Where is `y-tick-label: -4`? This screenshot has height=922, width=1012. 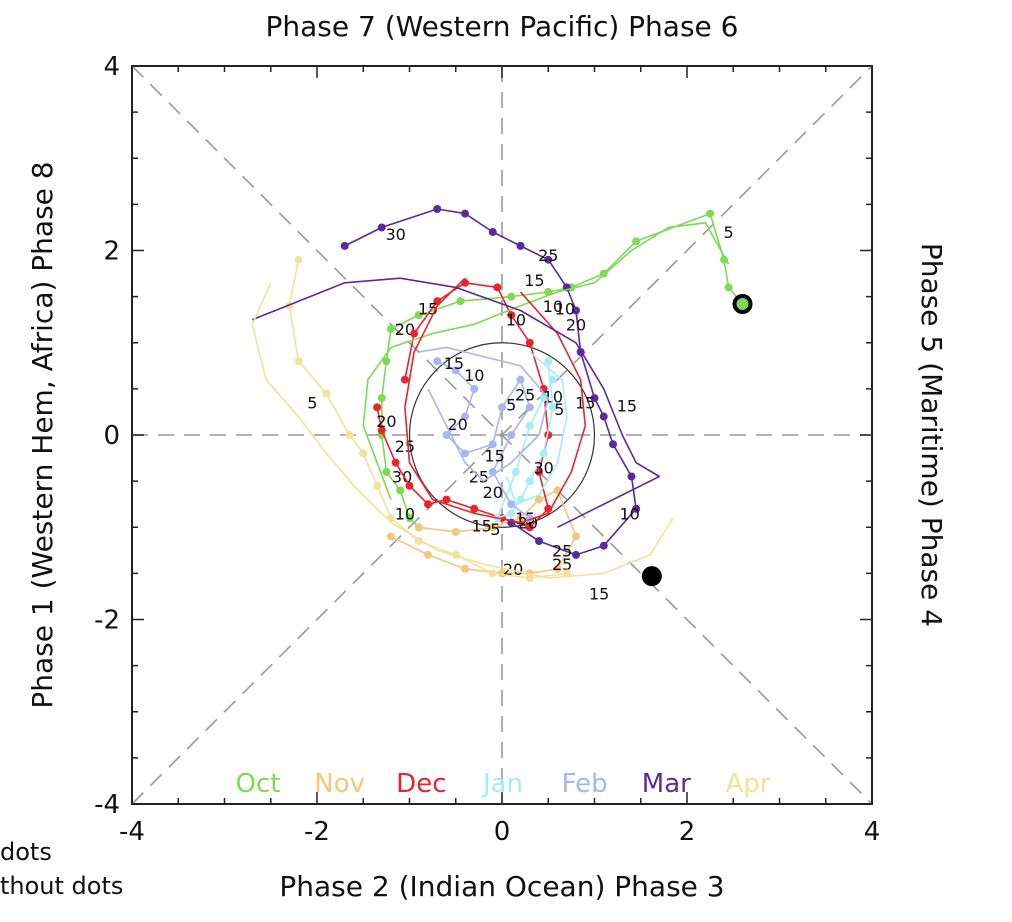
y-tick-label: -4 is located at coordinates (107, 805).